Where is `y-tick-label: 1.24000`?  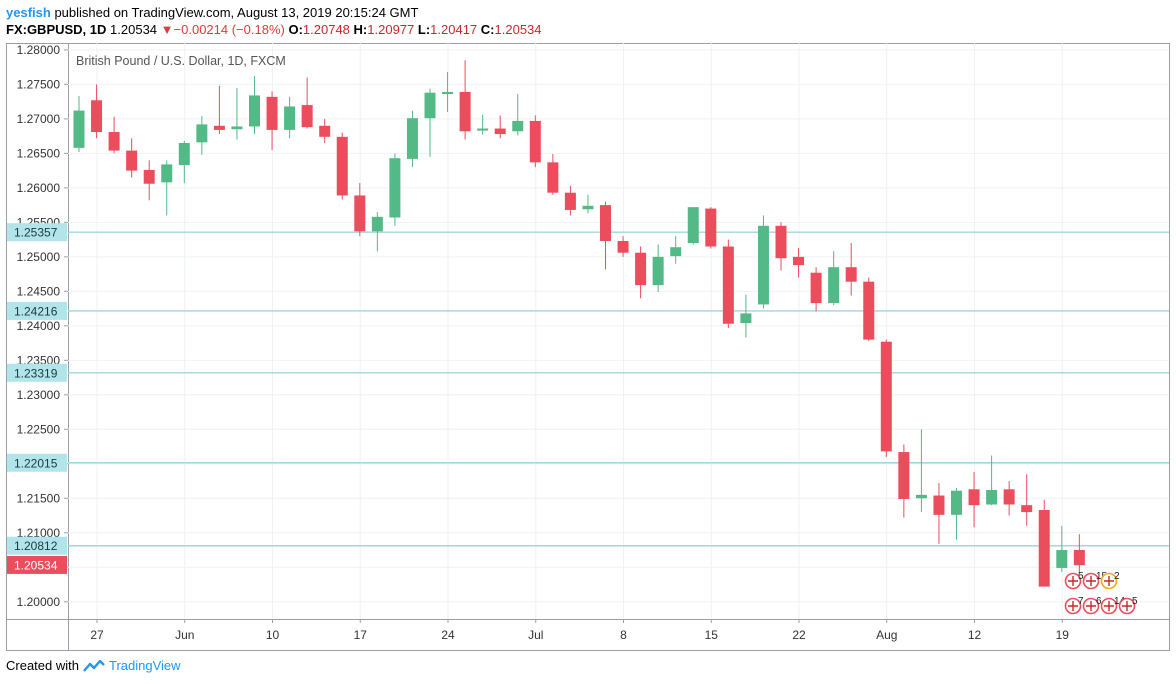
y-tick-label: 1.24000 is located at coordinates (39, 326).